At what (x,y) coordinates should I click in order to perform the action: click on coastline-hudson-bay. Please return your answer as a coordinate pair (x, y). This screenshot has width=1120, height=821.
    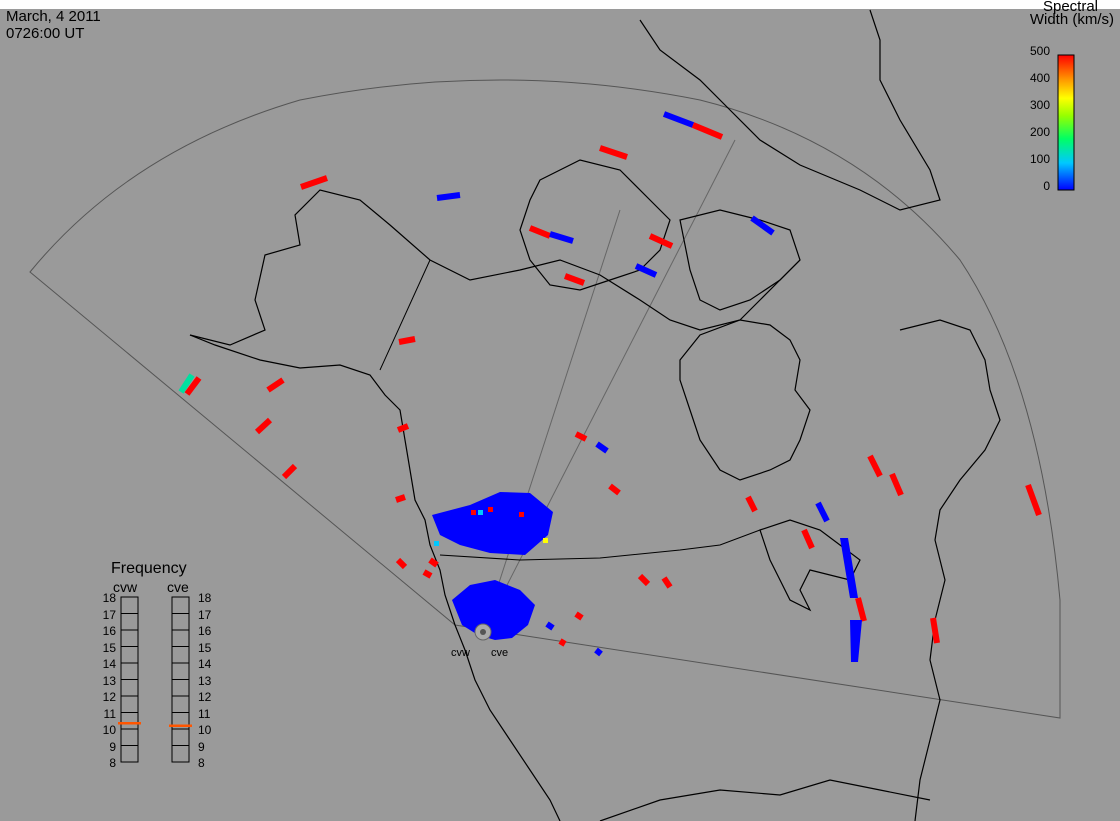
    Looking at the image, I should click on (745, 400).